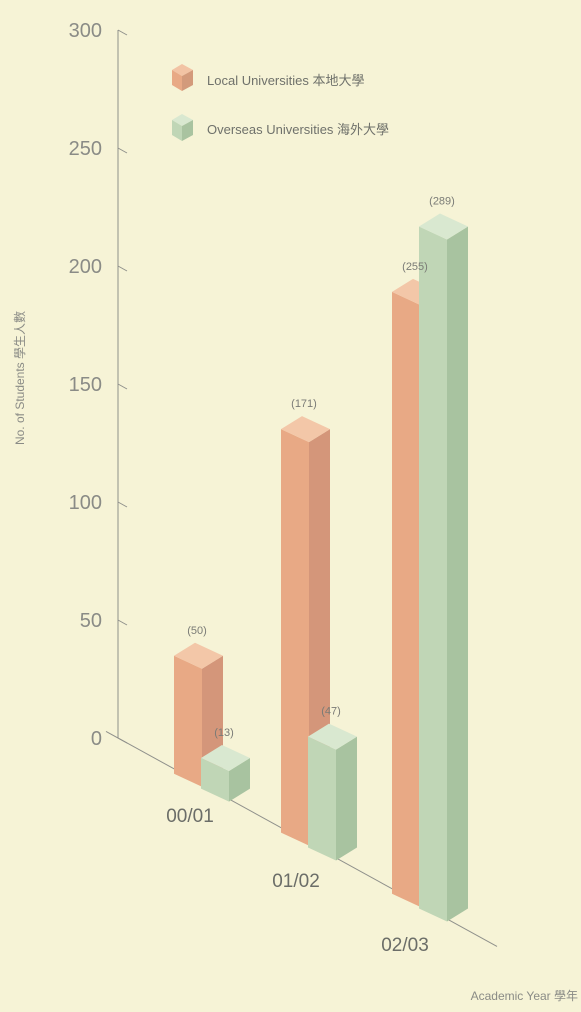 The height and width of the screenshot is (1012, 581). Describe the element at coordinates (405, 945) in the screenshot. I see `x-category-label: 02/03` at that location.